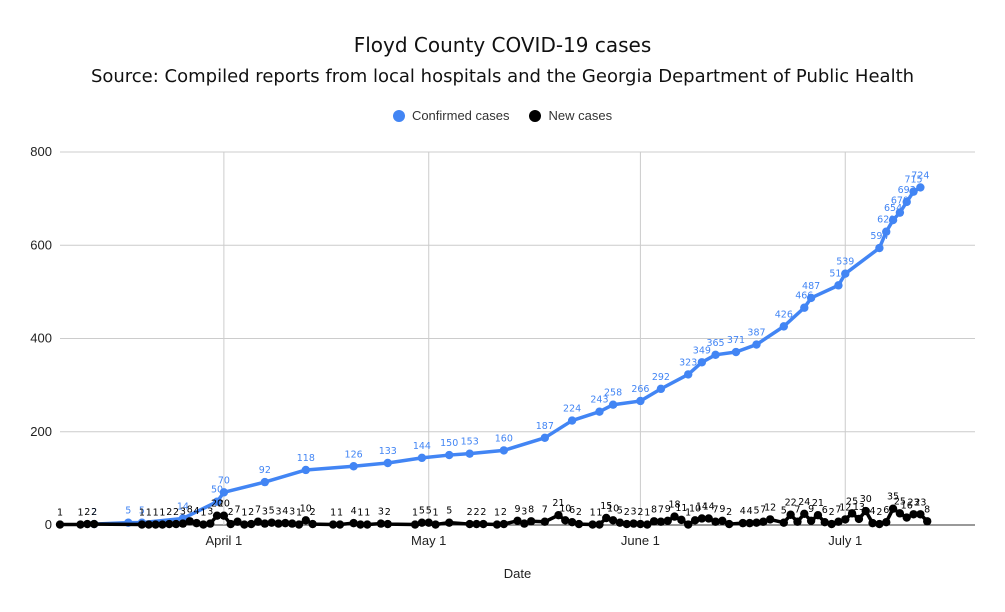  I want to click on data-label-confirmed: 371, so click(736, 340).